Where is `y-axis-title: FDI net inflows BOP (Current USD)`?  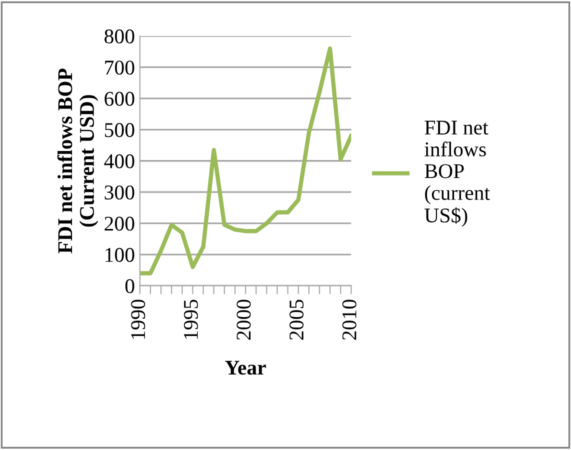 y-axis-title: FDI net inflows BOP (Current USD) is located at coordinates (77, 161).